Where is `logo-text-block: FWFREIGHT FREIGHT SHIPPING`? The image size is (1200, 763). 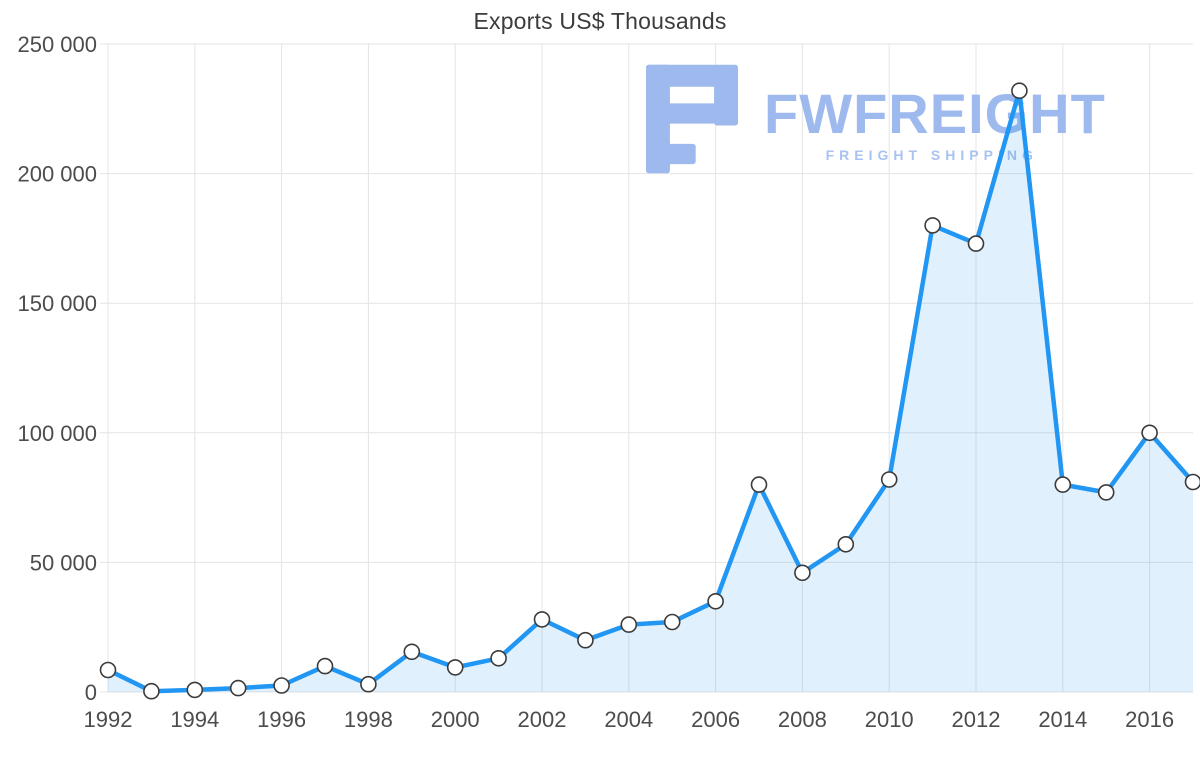 logo-text-block: FWFREIGHT FREIGHT SHIPPING is located at coordinates (935, 122).